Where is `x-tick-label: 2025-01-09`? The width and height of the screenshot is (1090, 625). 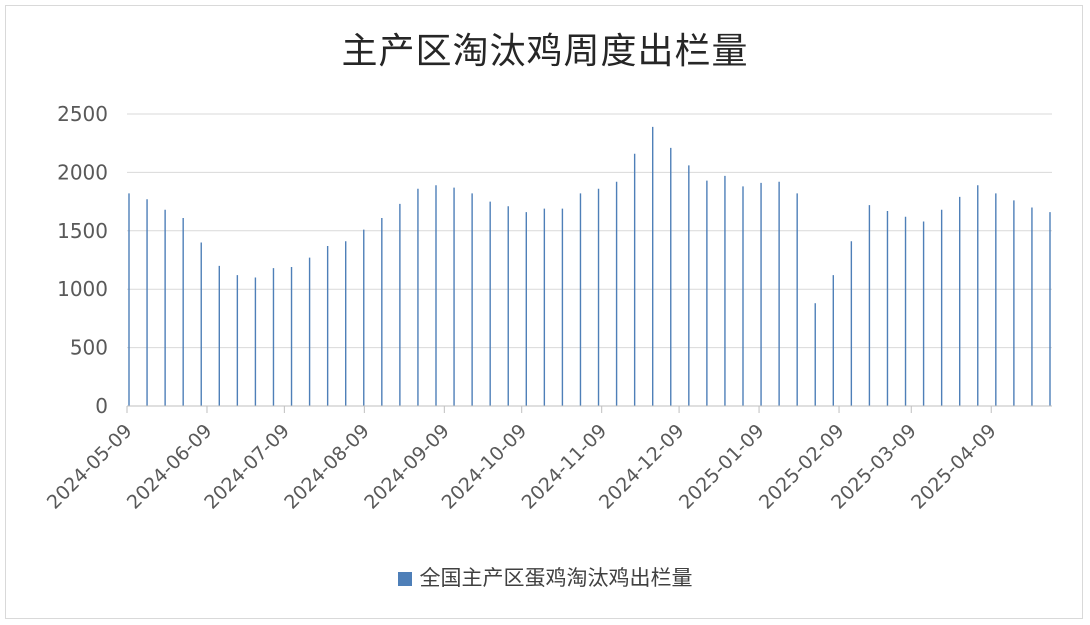
x-tick-label: 2025-01-09 is located at coordinates (722, 467).